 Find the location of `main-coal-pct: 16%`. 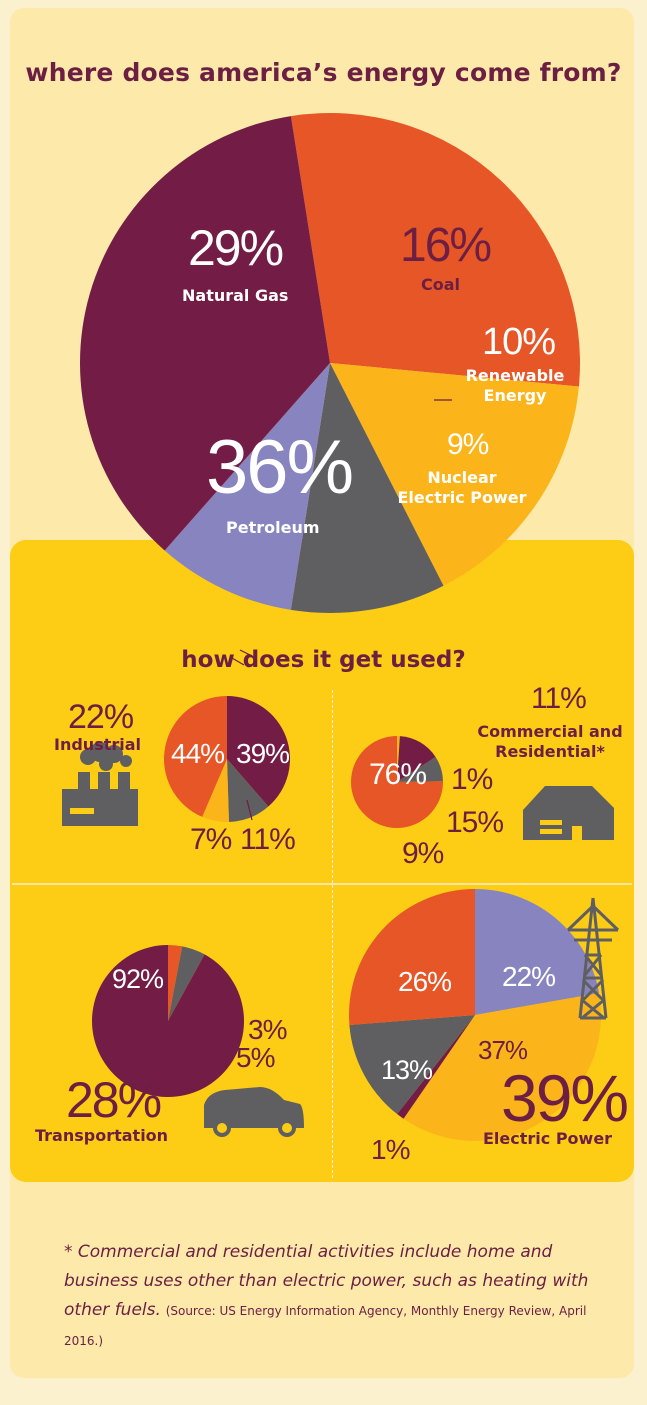

main-coal-pct: 16% is located at coordinates (446, 245).